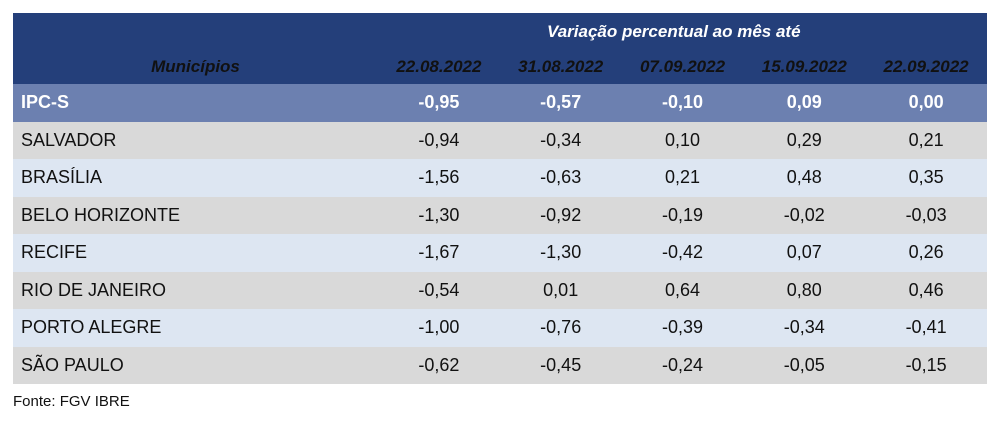 This screenshot has width=1000, height=431. Describe the element at coordinates (54, 252) in the screenshot. I see `row-label: RECIFE` at that location.